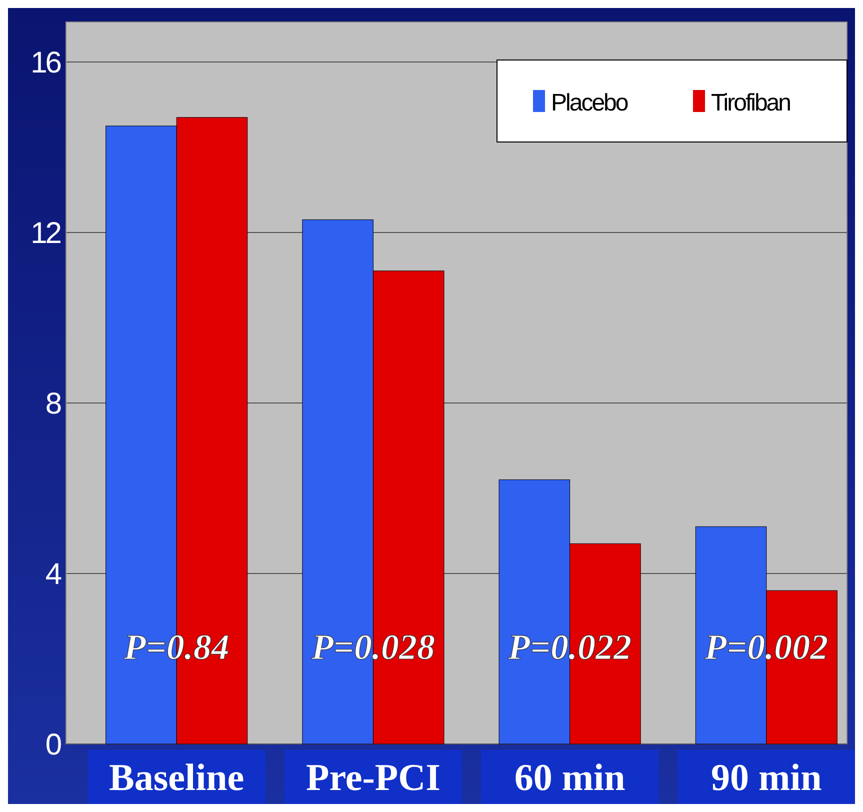 The height and width of the screenshot is (812, 863). I want to click on y-tick-label: 4, so click(53, 574).